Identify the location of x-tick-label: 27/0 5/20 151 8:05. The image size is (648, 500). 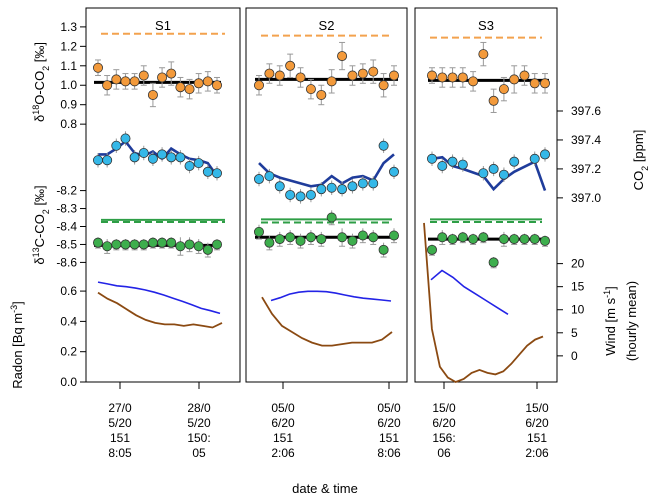
(120, 430).